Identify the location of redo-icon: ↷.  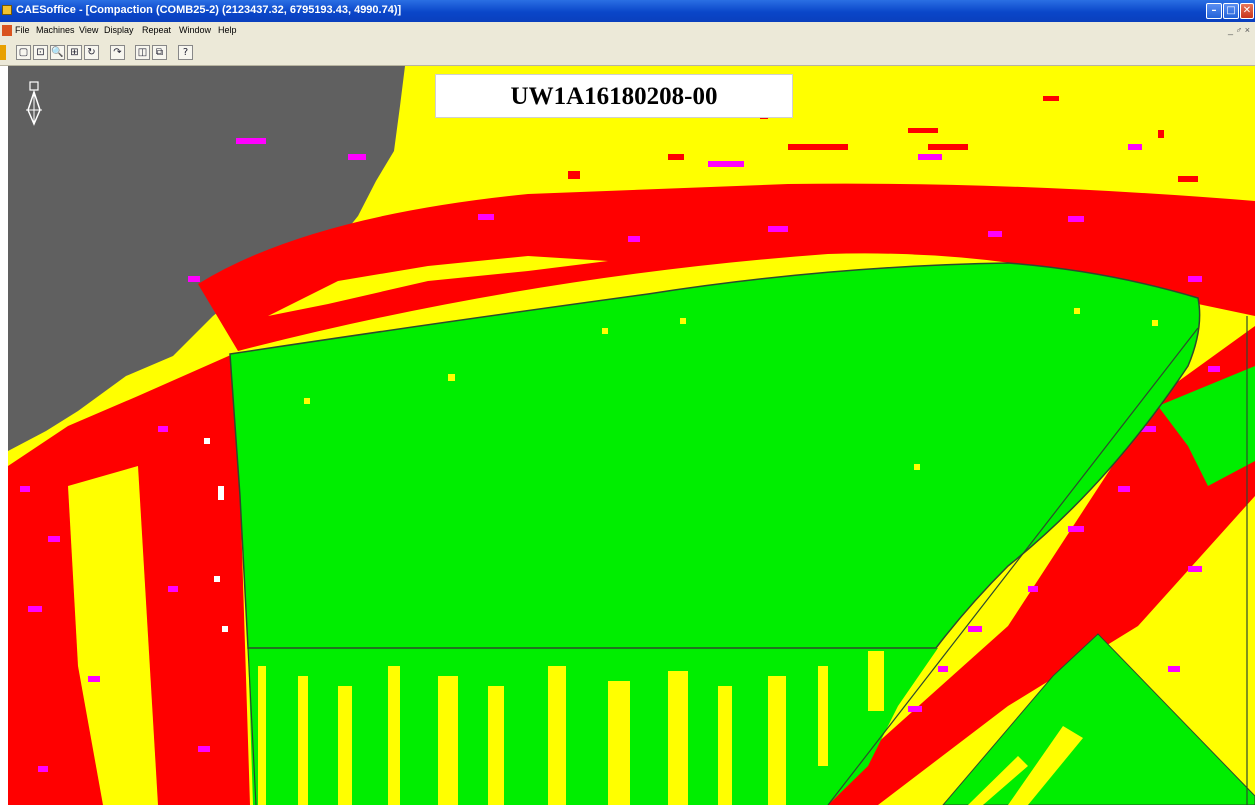
(117, 52).